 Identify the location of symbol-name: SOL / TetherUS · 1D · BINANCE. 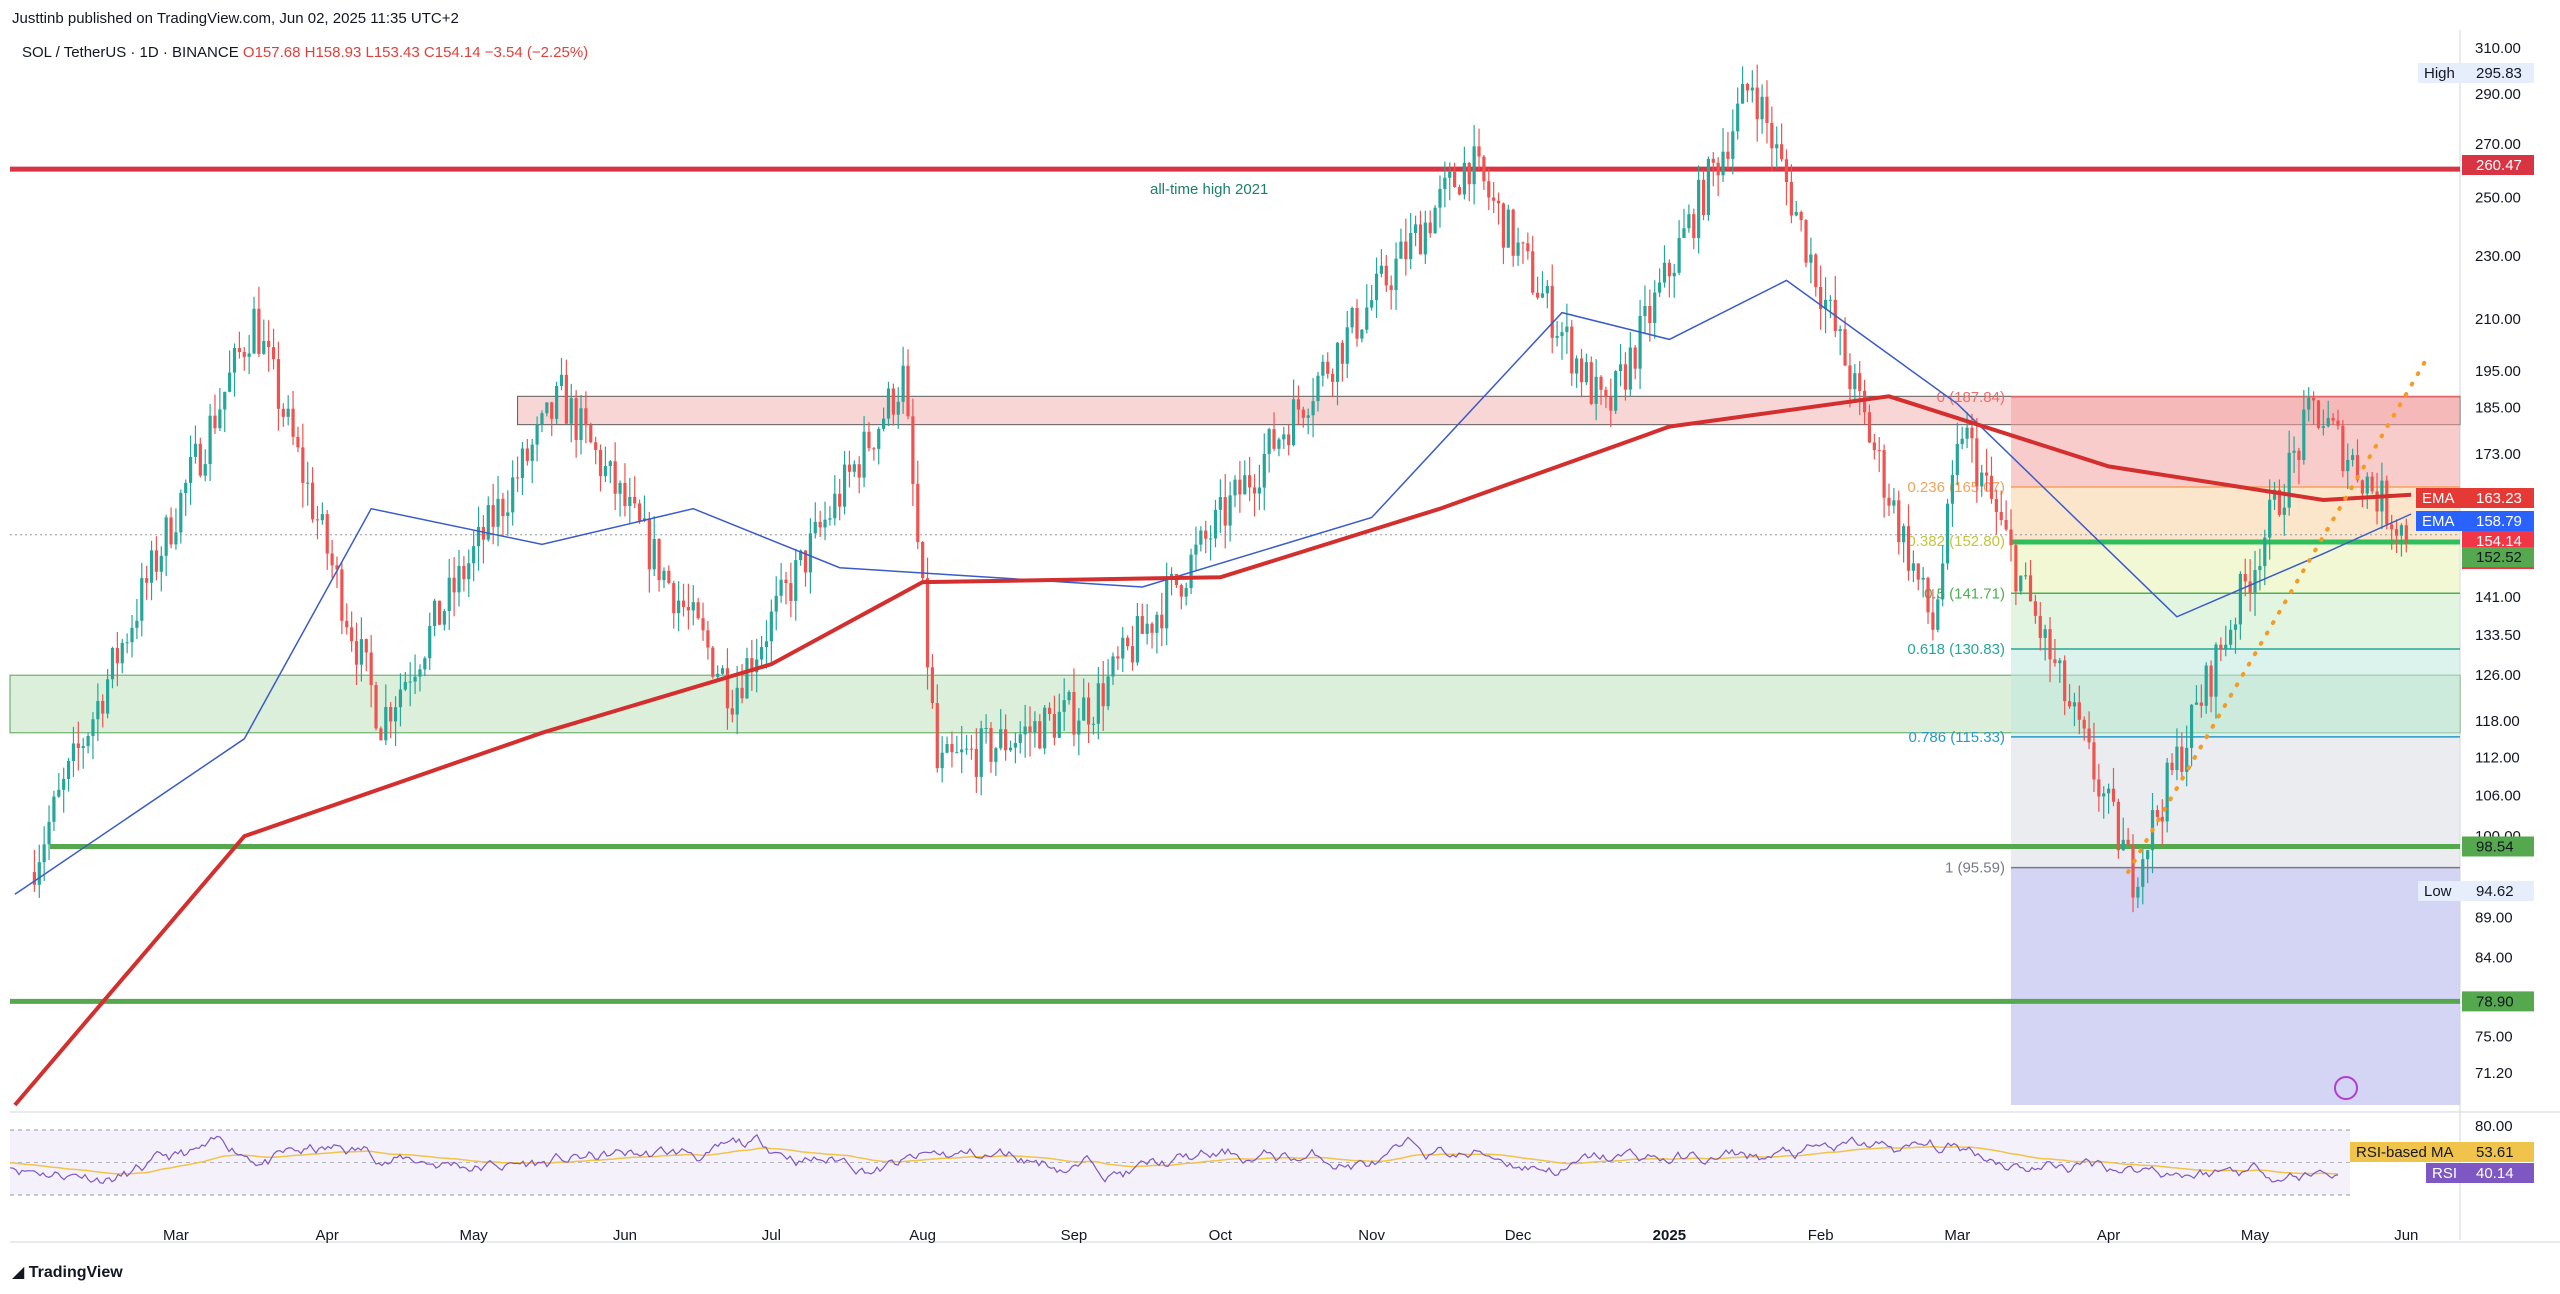
(130, 52).